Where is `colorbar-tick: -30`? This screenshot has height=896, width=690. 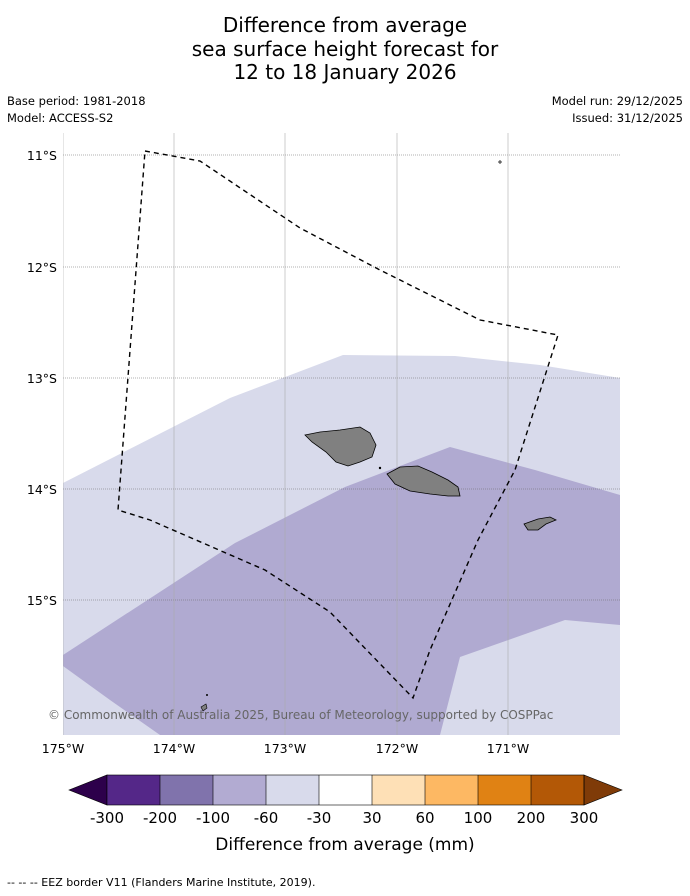 colorbar-tick: -30 is located at coordinates (319, 818).